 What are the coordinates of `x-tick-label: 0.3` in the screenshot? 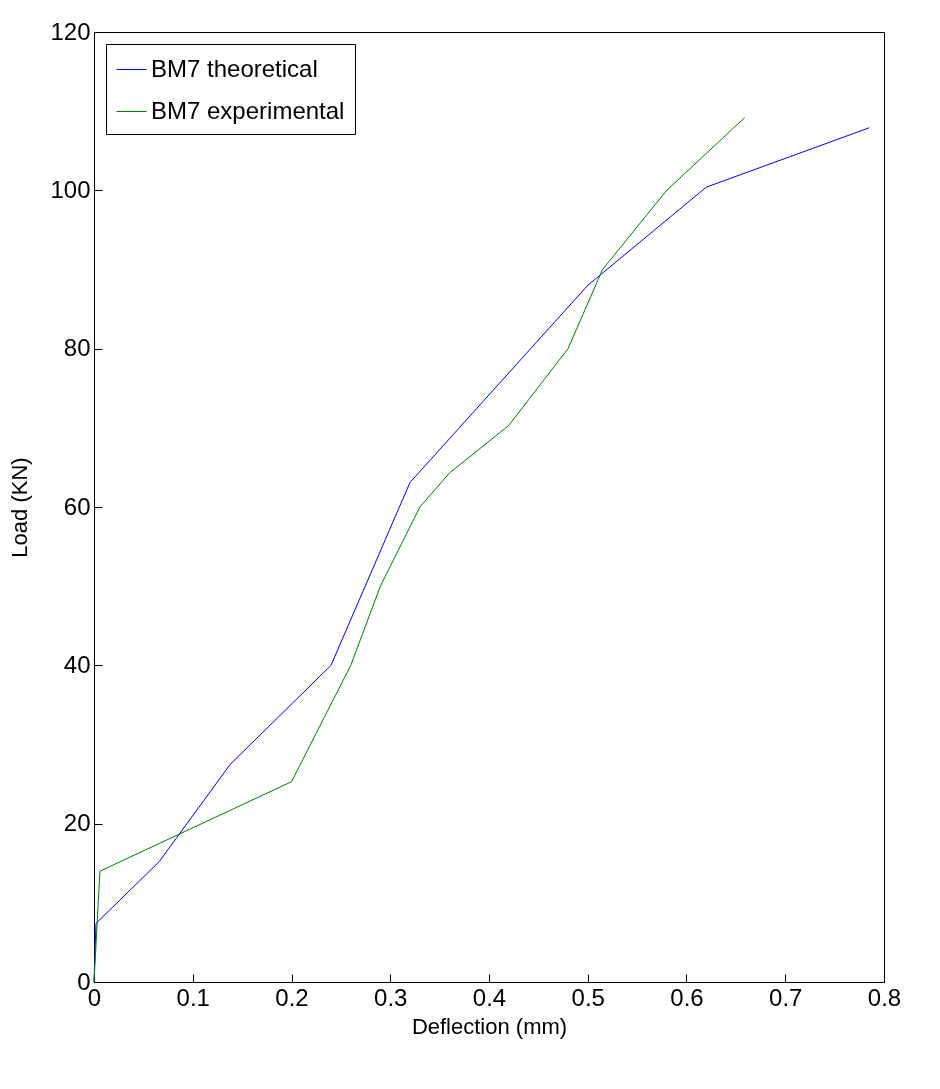 It's located at (391, 997).